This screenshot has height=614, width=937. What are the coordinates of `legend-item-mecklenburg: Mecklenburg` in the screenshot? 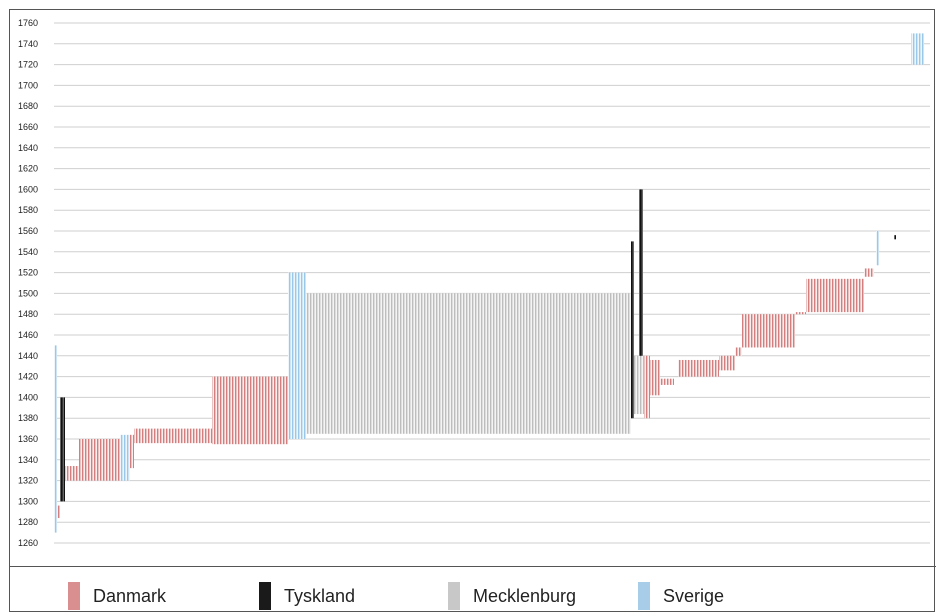 It's located at (512, 596).